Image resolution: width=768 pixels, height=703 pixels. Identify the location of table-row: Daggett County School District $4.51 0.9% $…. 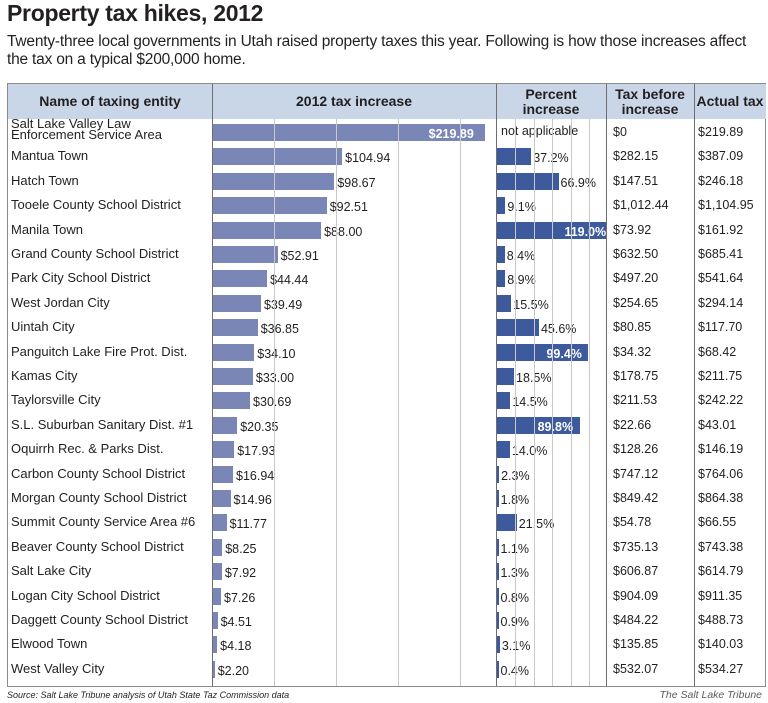
(386, 620).